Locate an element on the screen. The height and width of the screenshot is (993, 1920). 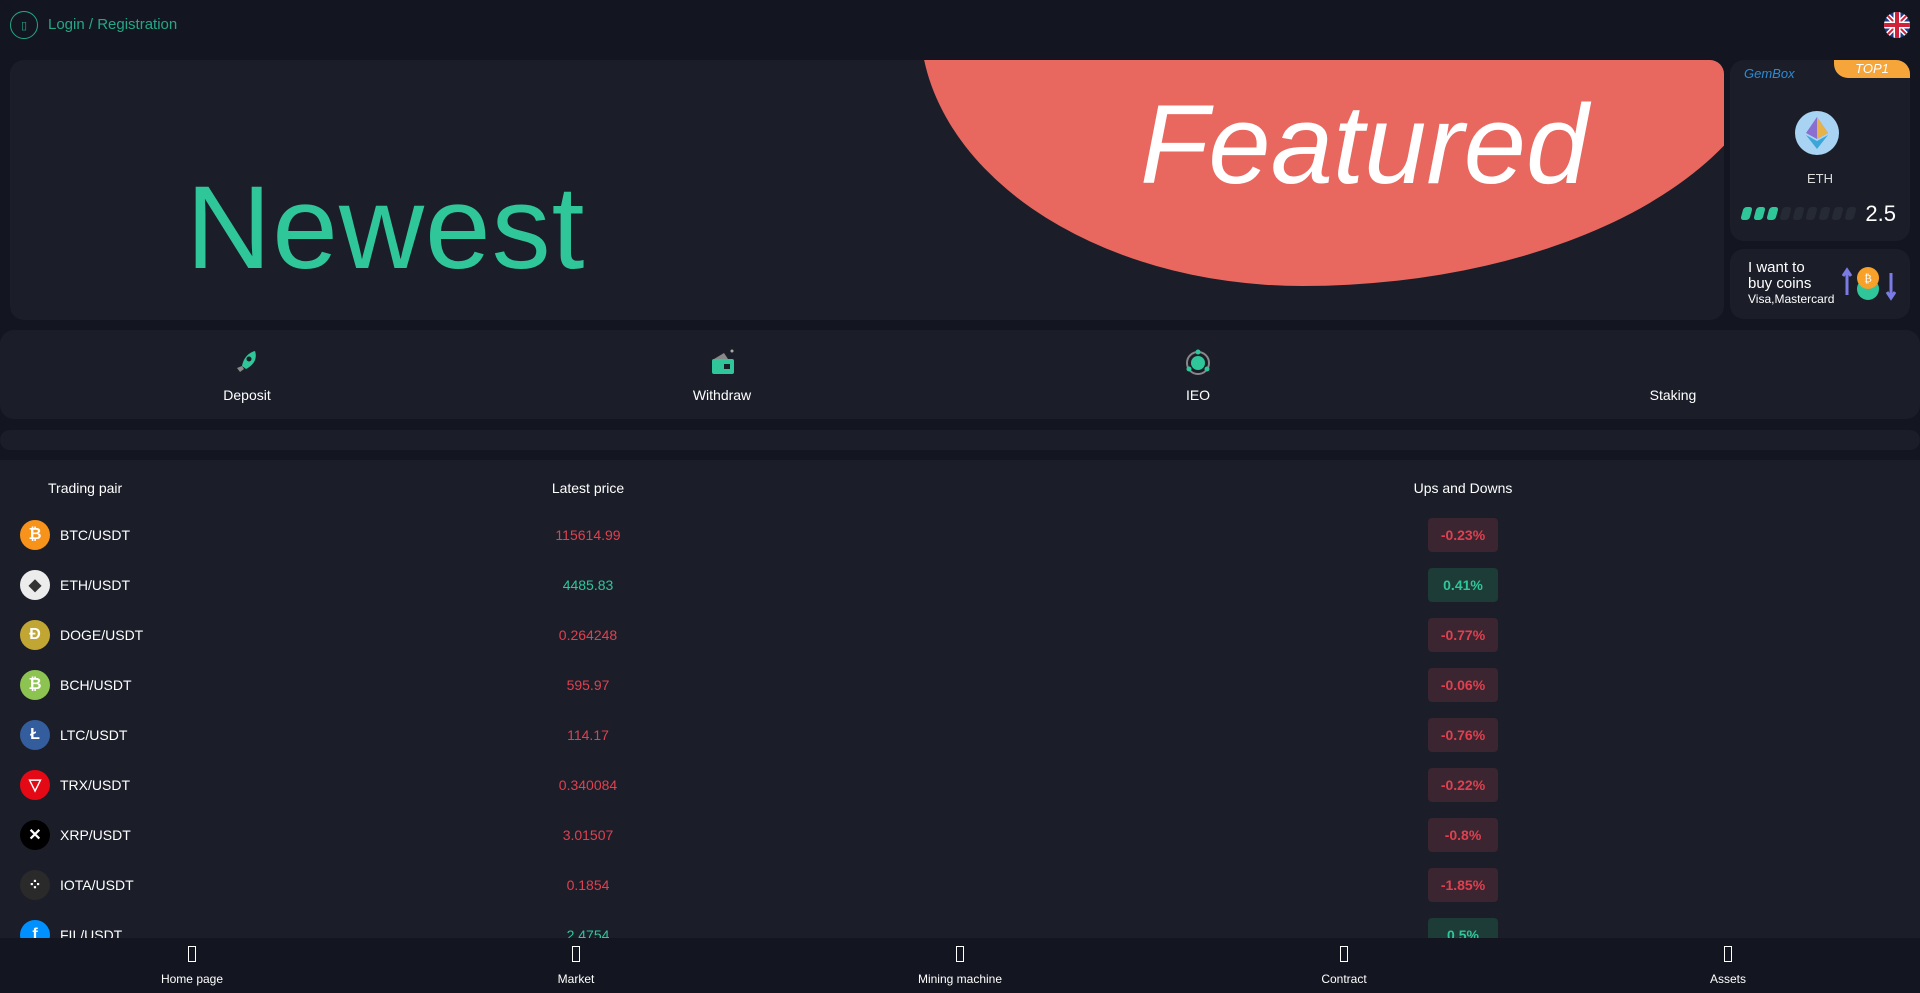
login-registration-link: Login / Registration is located at coordinates (113, 24).